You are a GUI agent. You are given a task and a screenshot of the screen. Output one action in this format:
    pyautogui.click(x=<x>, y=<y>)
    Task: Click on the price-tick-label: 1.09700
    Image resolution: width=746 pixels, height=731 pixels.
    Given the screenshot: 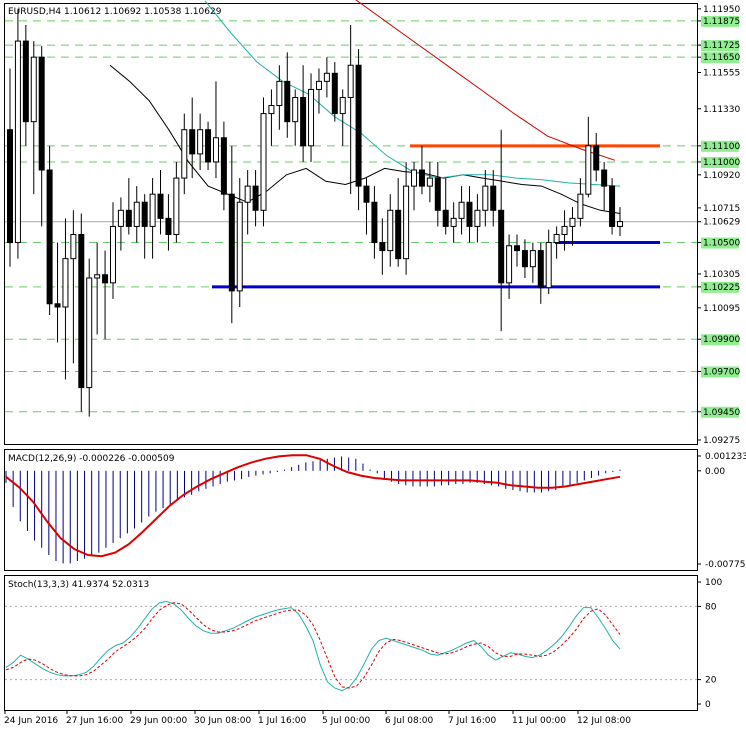 What is the action you would take?
    pyautogui.click(x=721, y=372)
    